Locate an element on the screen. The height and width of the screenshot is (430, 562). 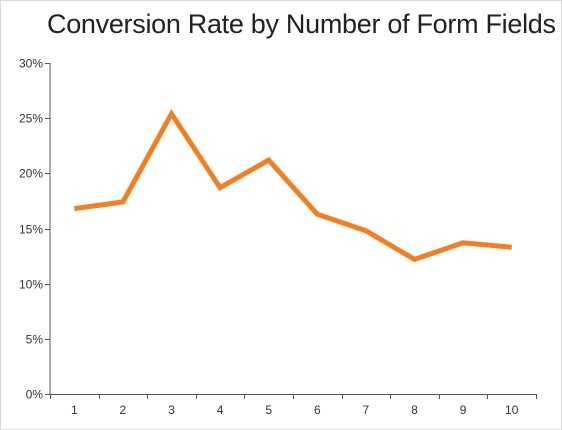
x-tick-label: 1 is located at coordinates (74, 410).